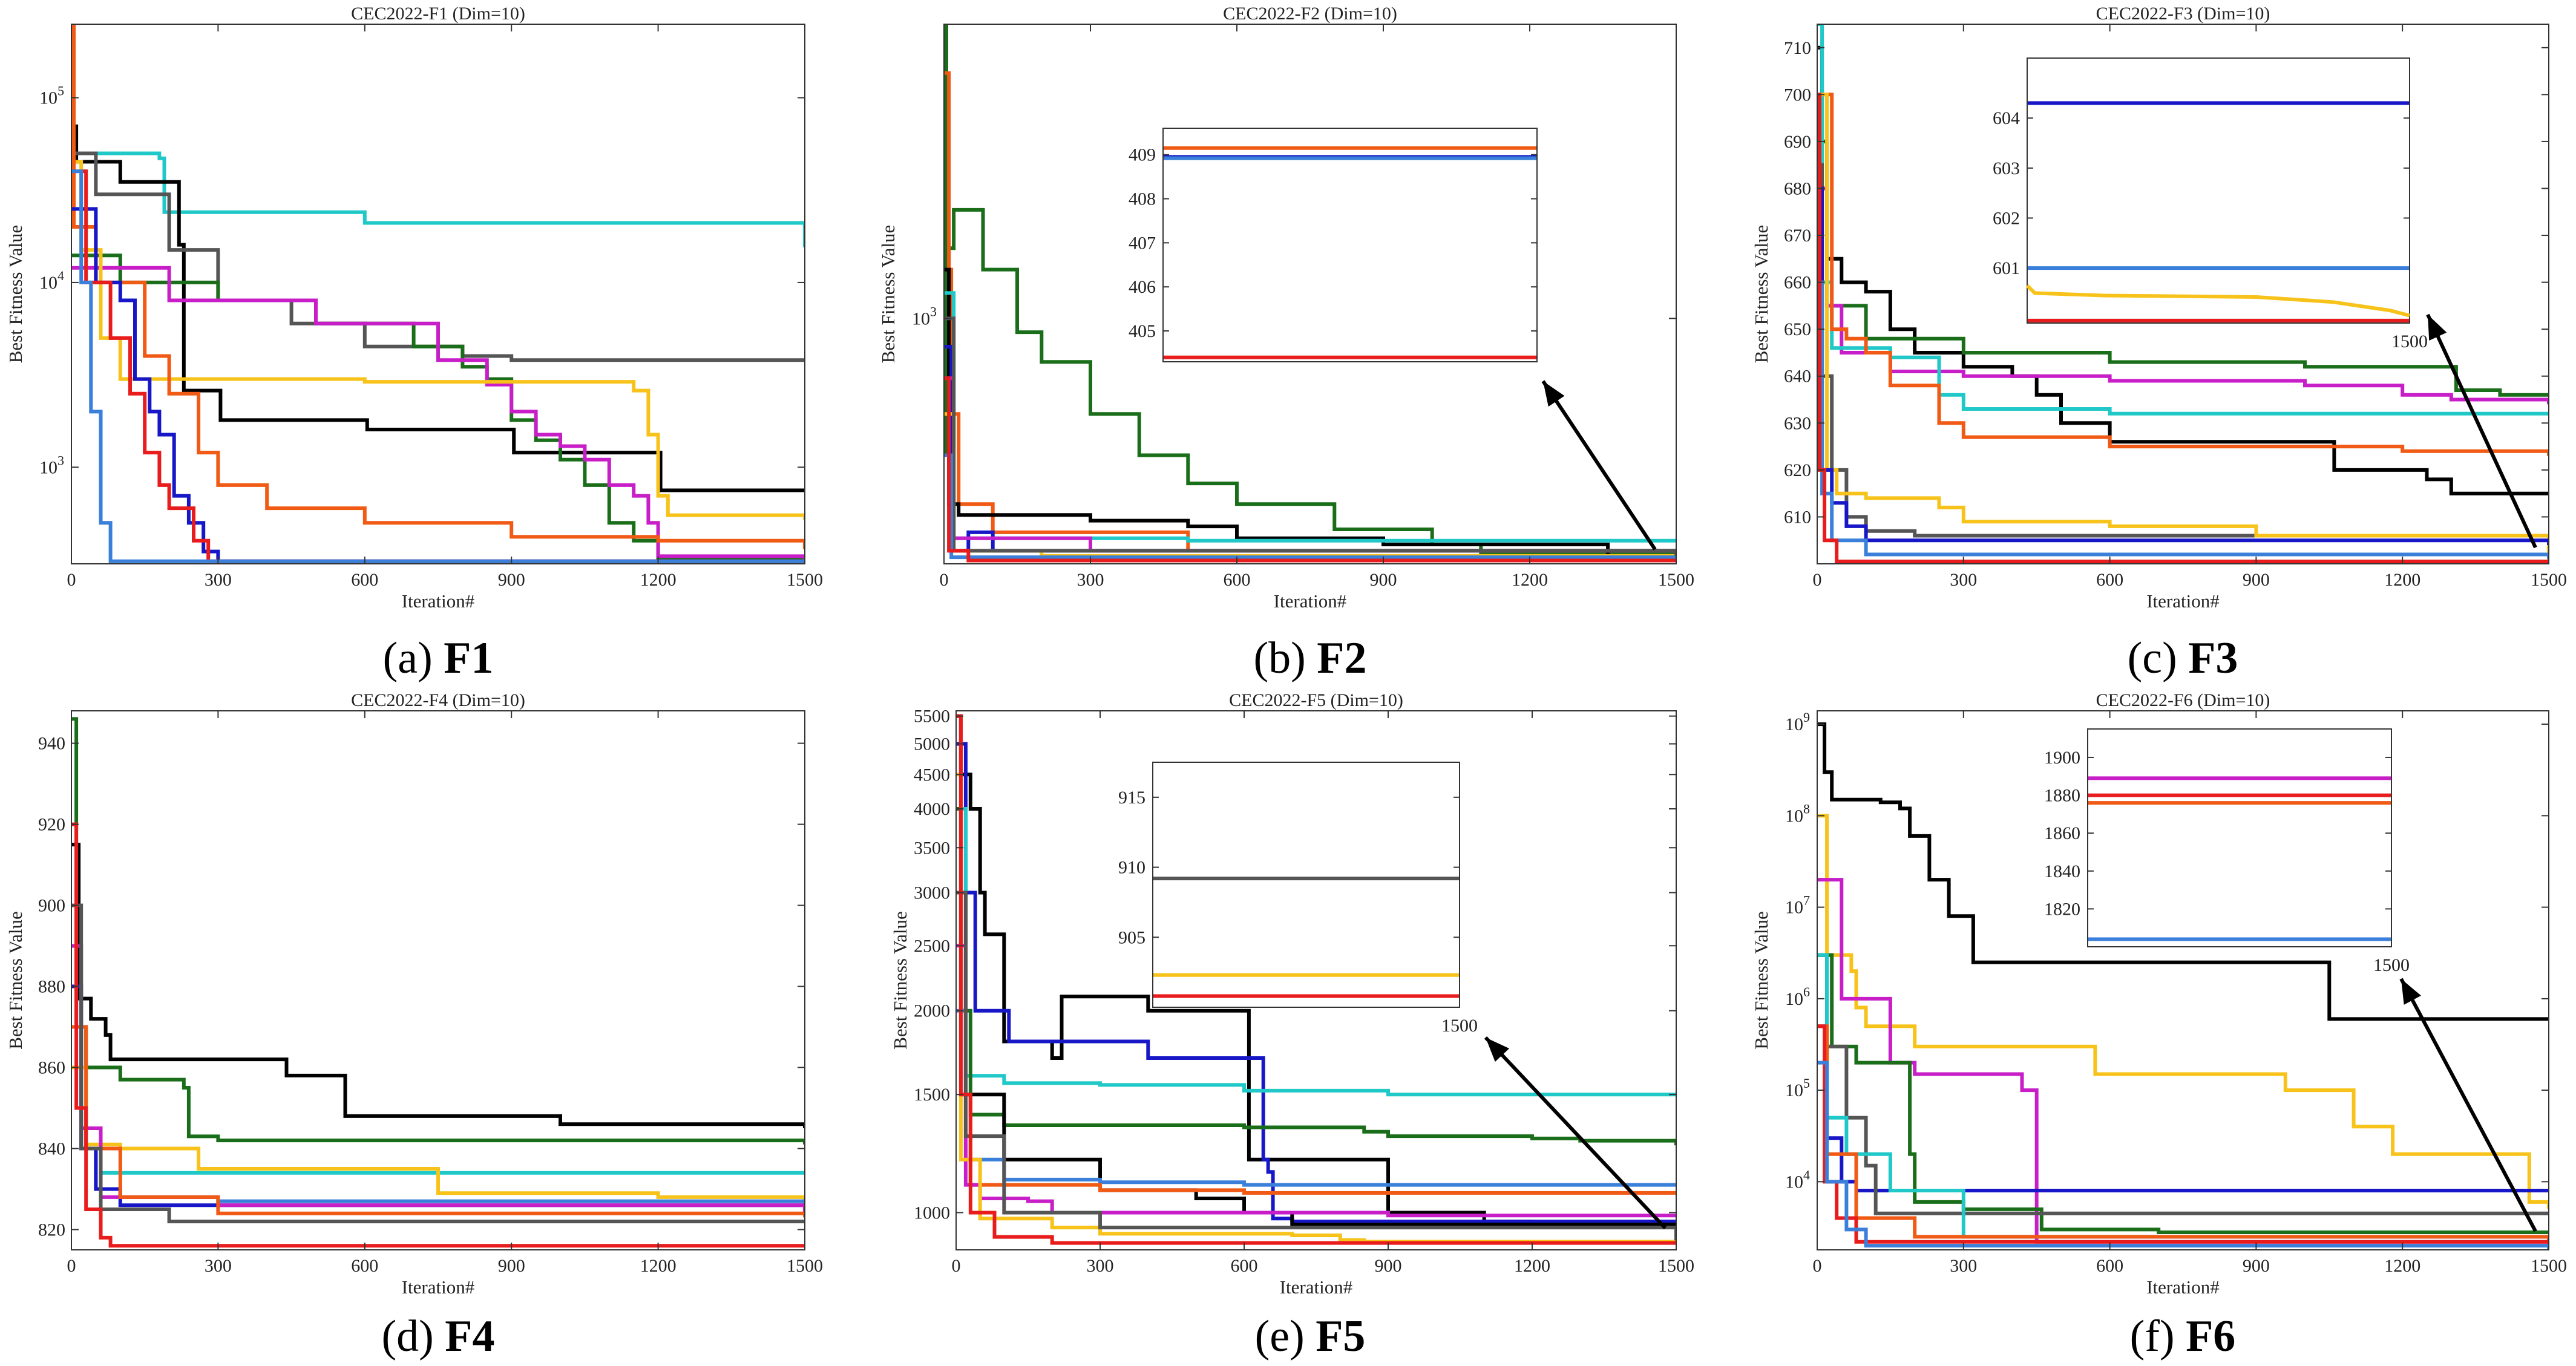 The image size is (2576, 1366). What do you see at coordinates (1142, 287) in the screenshot?
I see `inset-y-tick-label: 406` at bounding box center [1142, 287].